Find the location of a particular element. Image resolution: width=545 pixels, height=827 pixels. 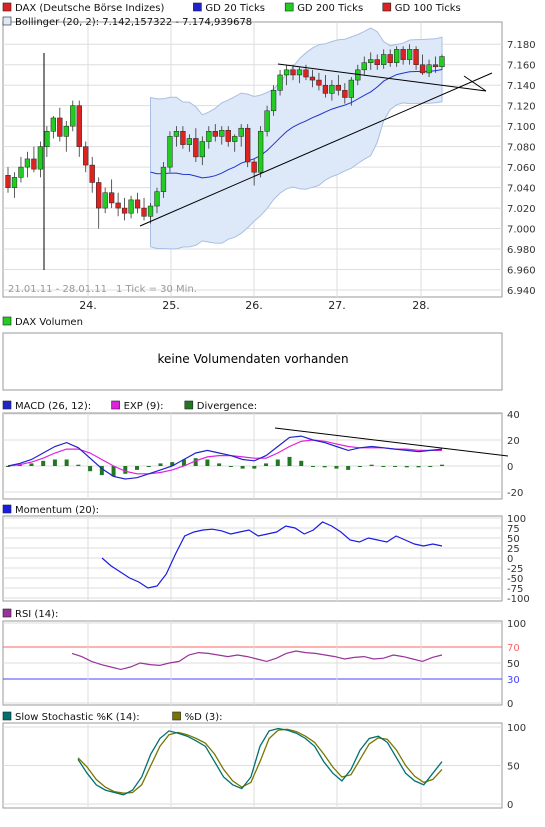

sma-20-line is located at coordinates (296, 124).